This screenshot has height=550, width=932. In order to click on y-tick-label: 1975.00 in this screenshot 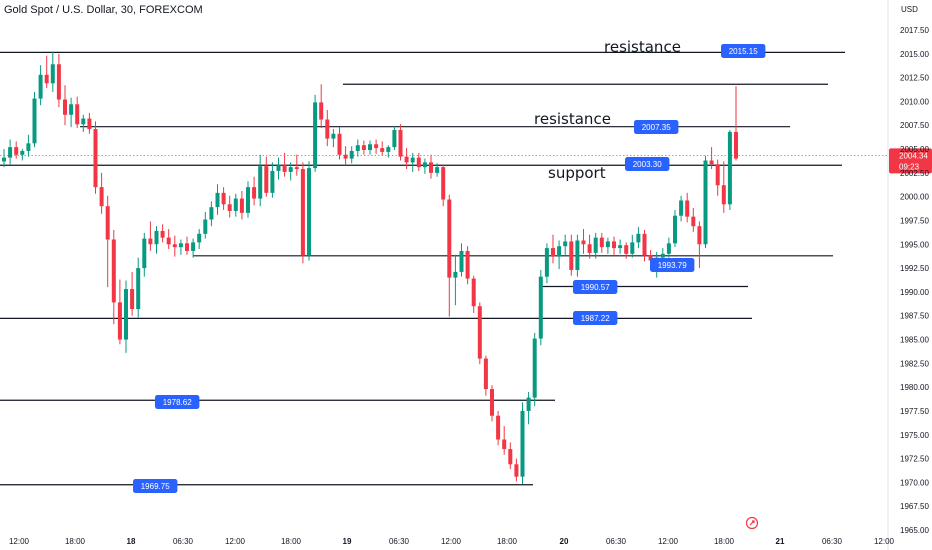, I will do `click(914, 435)`.